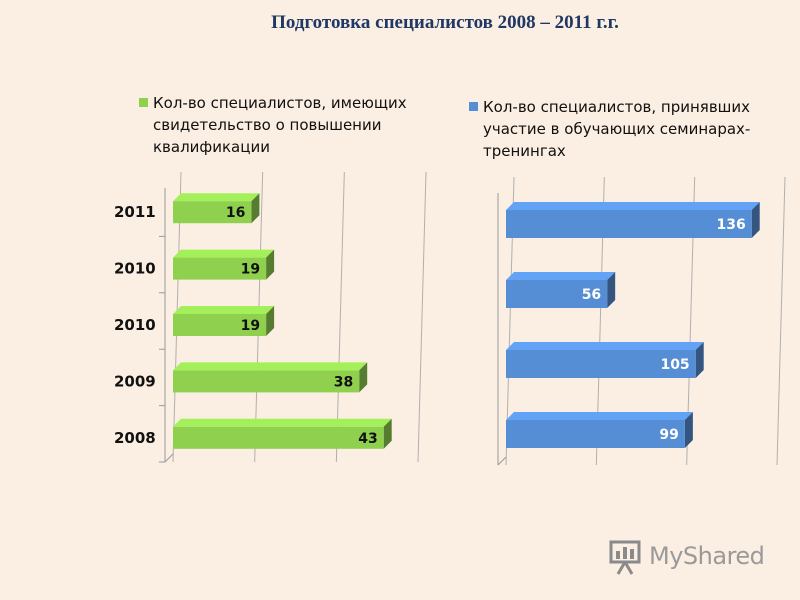 The image size is (800, 600). I want to click on presentation-board-icon, so click(625, 557).